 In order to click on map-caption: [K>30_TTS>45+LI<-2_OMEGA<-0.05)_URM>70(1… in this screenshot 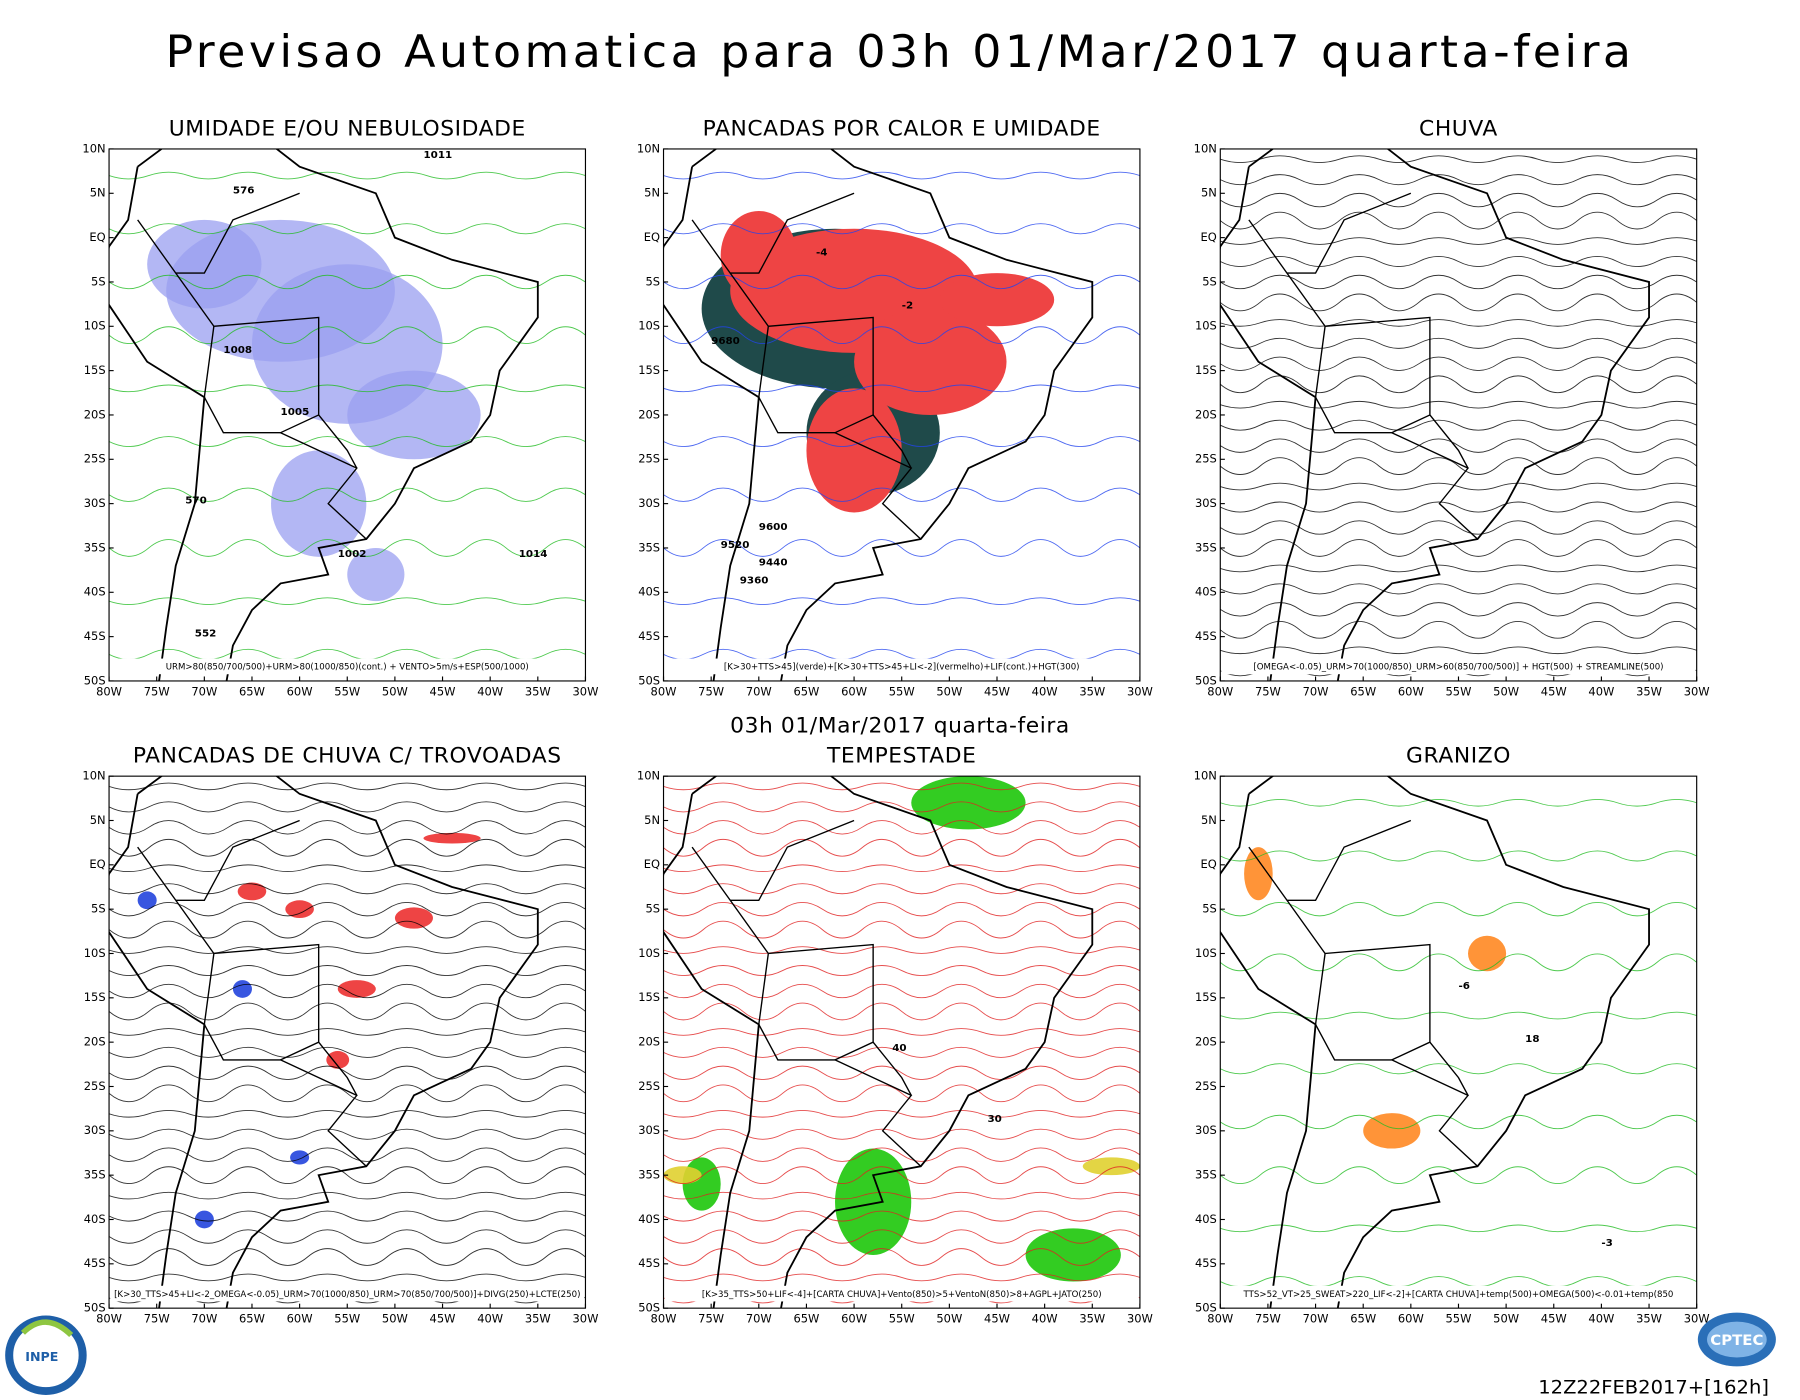, I will do `click(347, 1295)`.